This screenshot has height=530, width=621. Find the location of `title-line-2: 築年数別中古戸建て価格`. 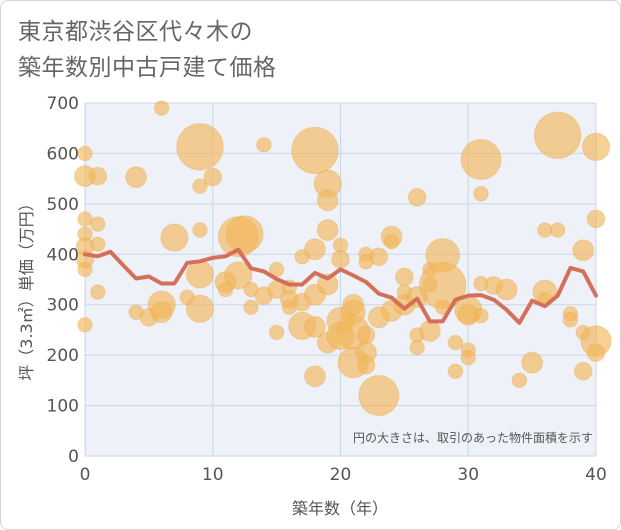

title-line-2: 築年数別中古戸建て価格 is located at coordinates (147, 68).